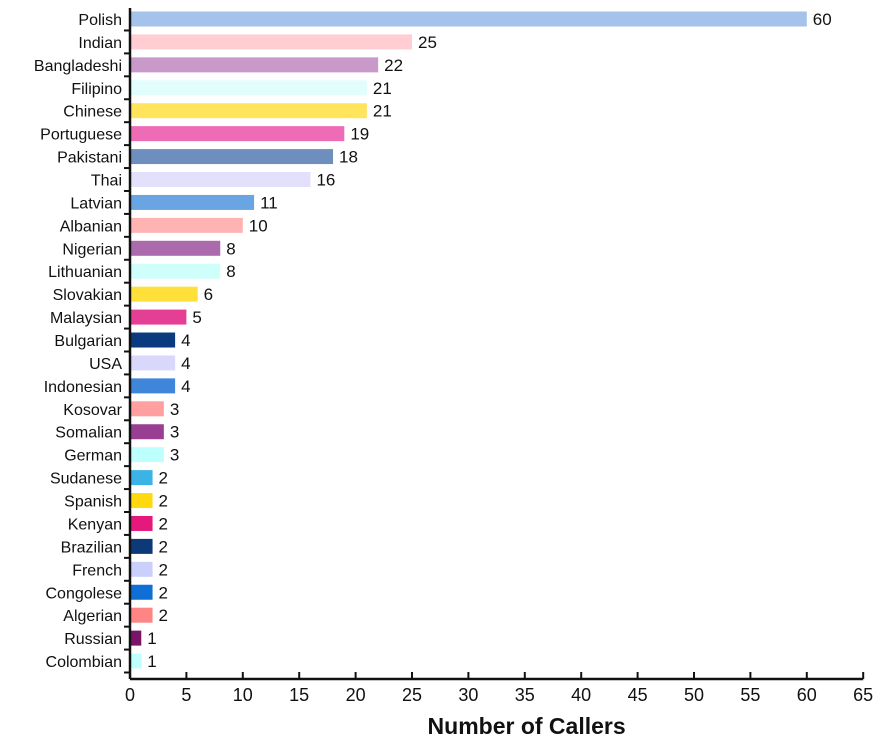 The width and height of the screenshot is (880, 741). Describe the element at coordinates (141, 523) in the screenshot. I see `bar-kenyan` at that location.